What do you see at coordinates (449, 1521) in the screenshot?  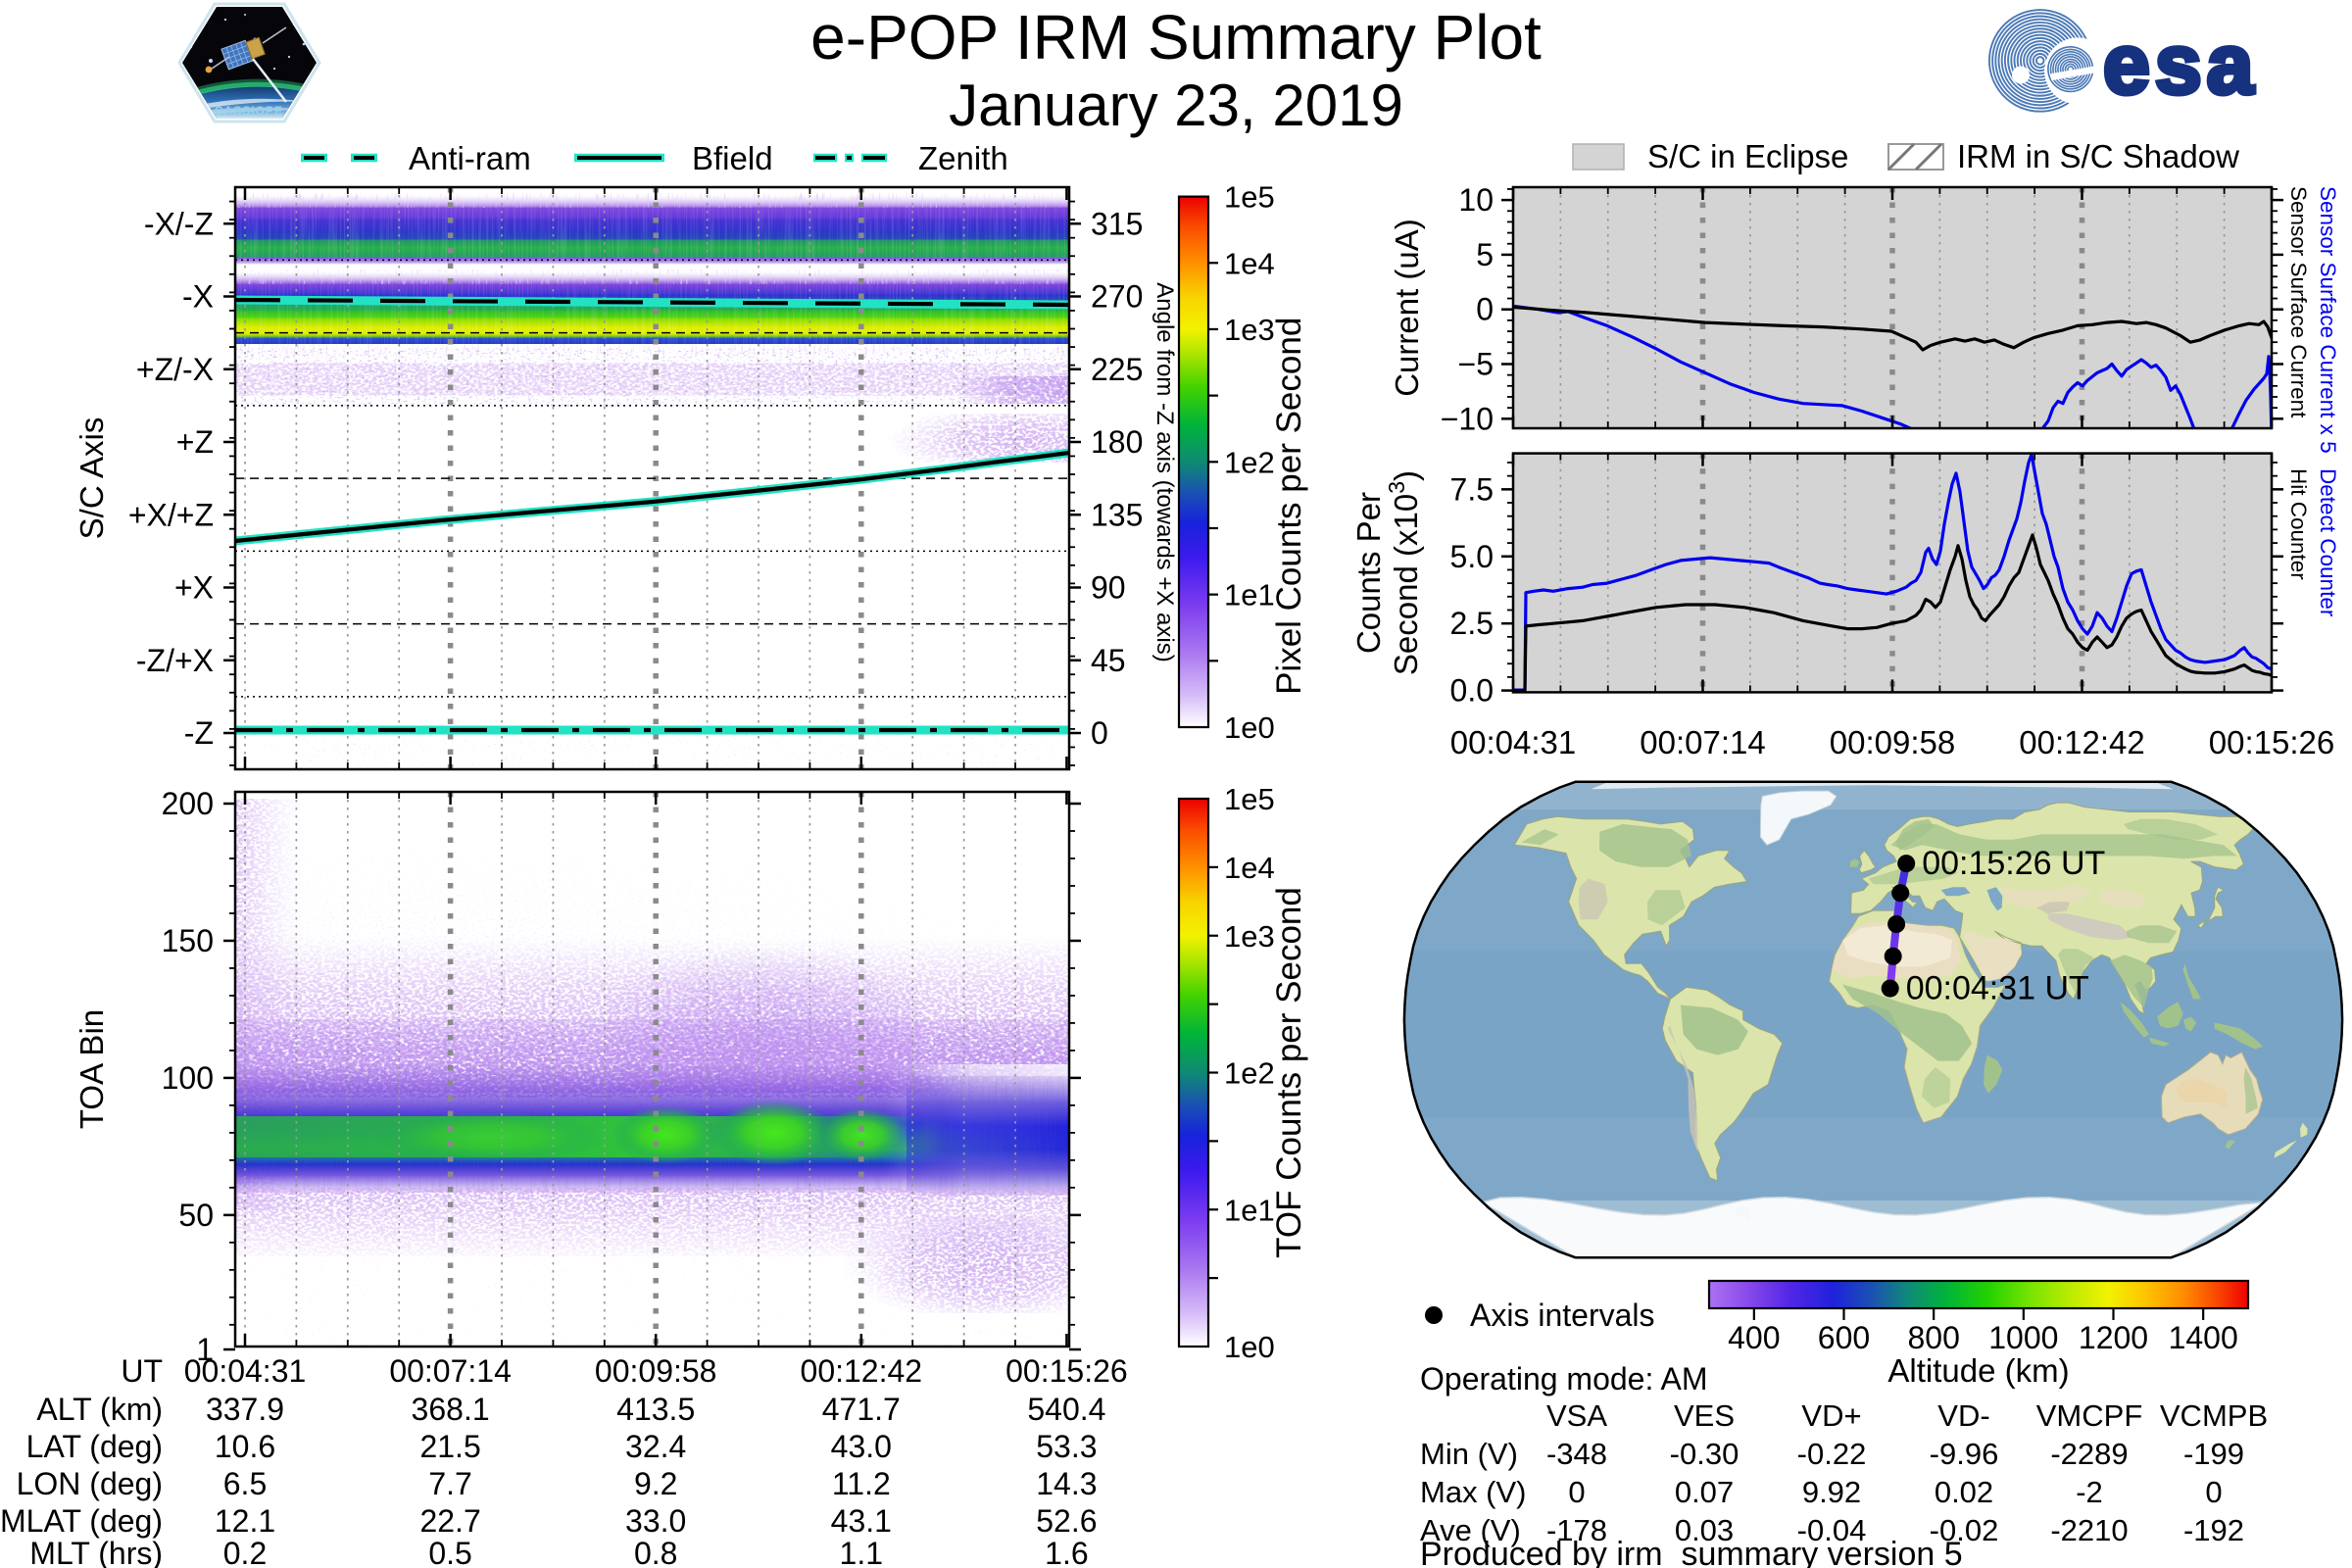 I see `svg-text: 22.7` at bounding box center [449, 1521].